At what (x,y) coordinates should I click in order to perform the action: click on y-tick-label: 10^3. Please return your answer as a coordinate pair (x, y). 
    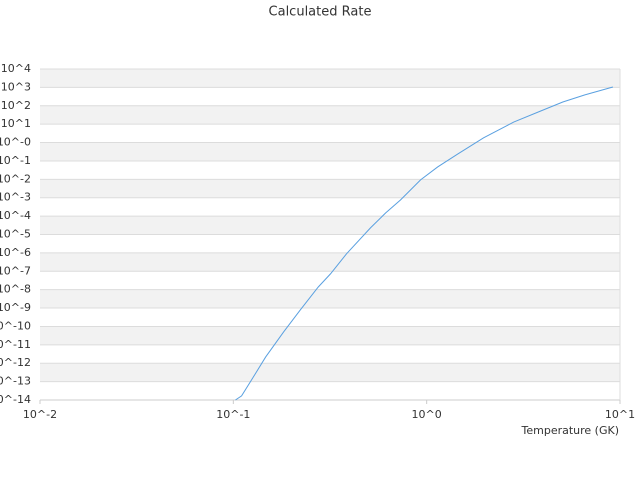
    Looking at the image, I should click on (16, 86).